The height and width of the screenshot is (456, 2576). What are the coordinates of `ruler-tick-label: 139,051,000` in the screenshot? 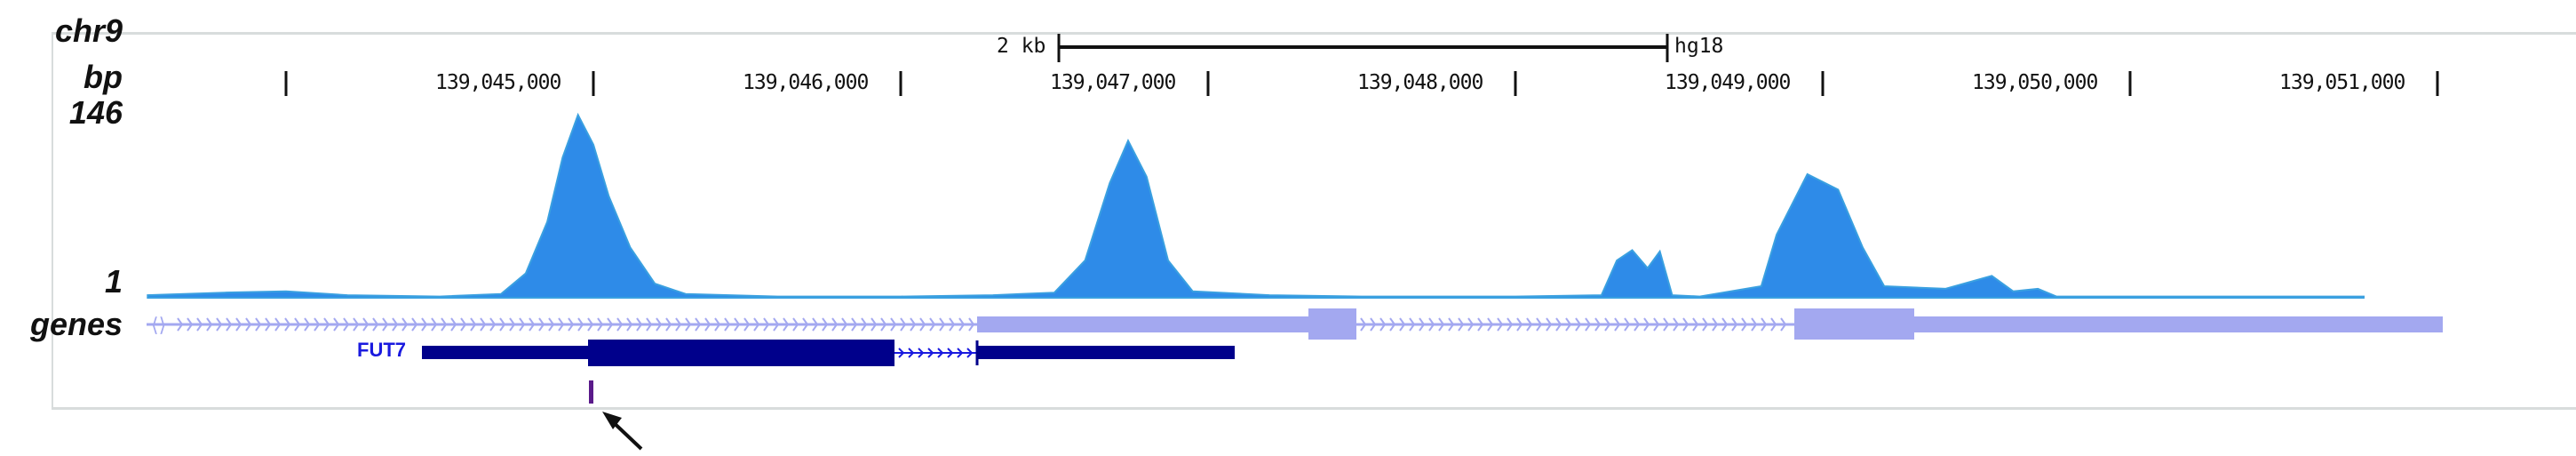 It's located at (2342, 82).